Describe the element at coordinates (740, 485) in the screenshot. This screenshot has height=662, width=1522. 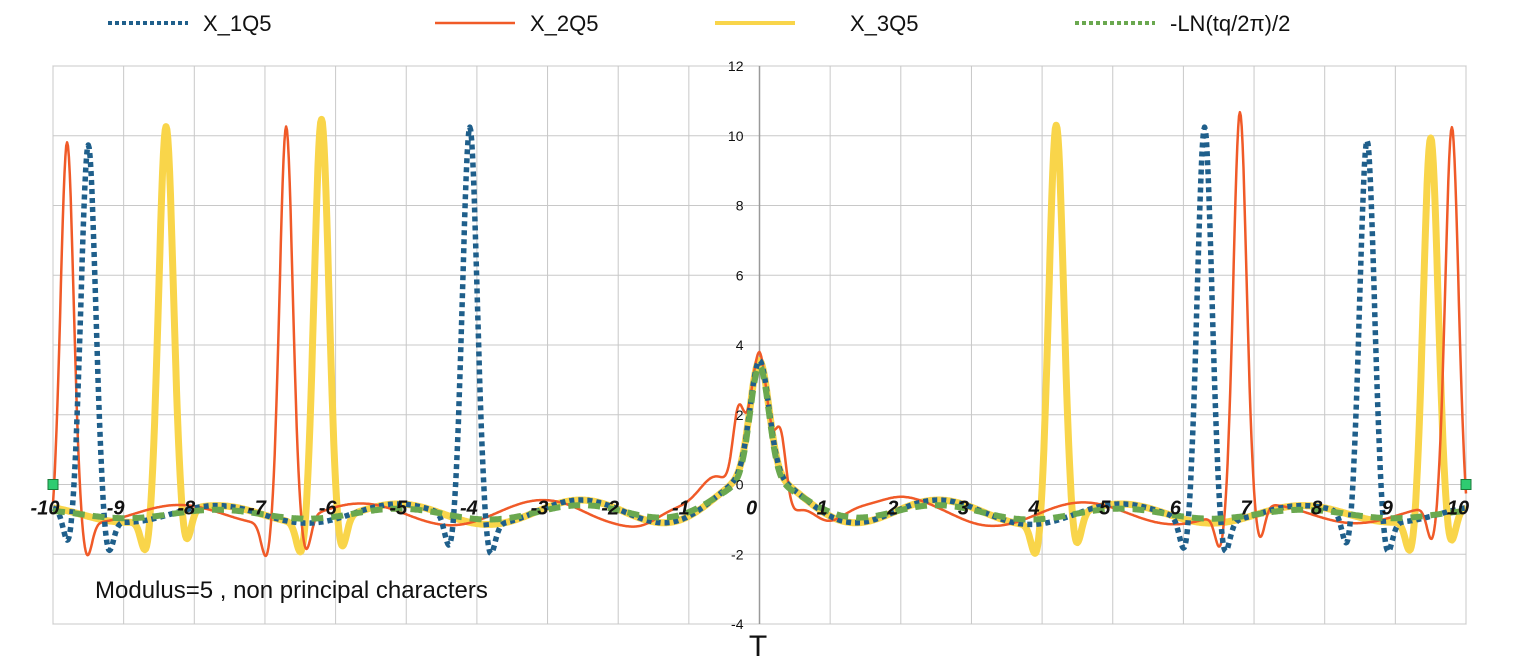
I see `y-tick-label: 0` at that location.